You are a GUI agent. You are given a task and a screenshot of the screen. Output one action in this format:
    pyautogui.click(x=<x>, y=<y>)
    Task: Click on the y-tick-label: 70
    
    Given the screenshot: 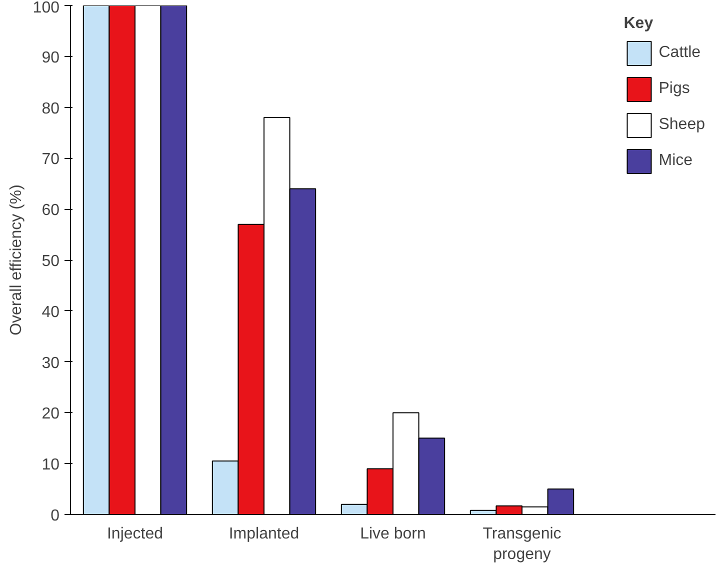 What is the action you would take?
    pyautogui.click(x=51, y=159)
    